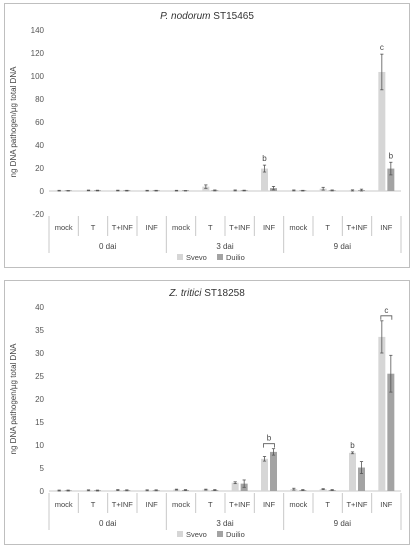 This screenshot has height=550, width=415. I want to click on y-tick-label: 35, so click(39, 330).